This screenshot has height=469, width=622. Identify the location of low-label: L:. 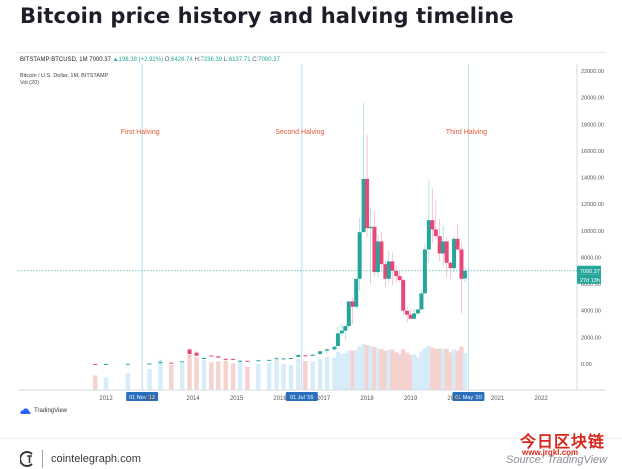
(226, 60).